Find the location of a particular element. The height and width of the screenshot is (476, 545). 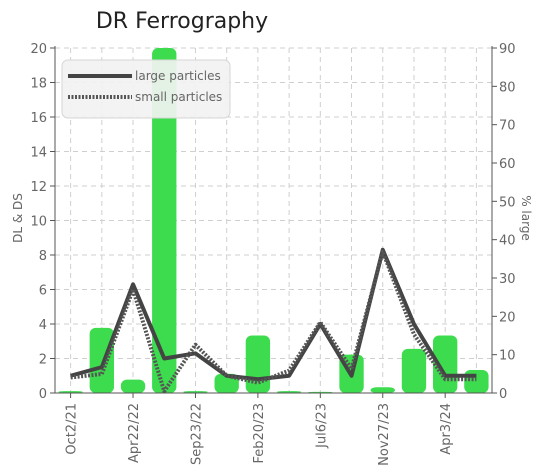

y-tick-label-left: 18 is located at coordinates (38, 84).